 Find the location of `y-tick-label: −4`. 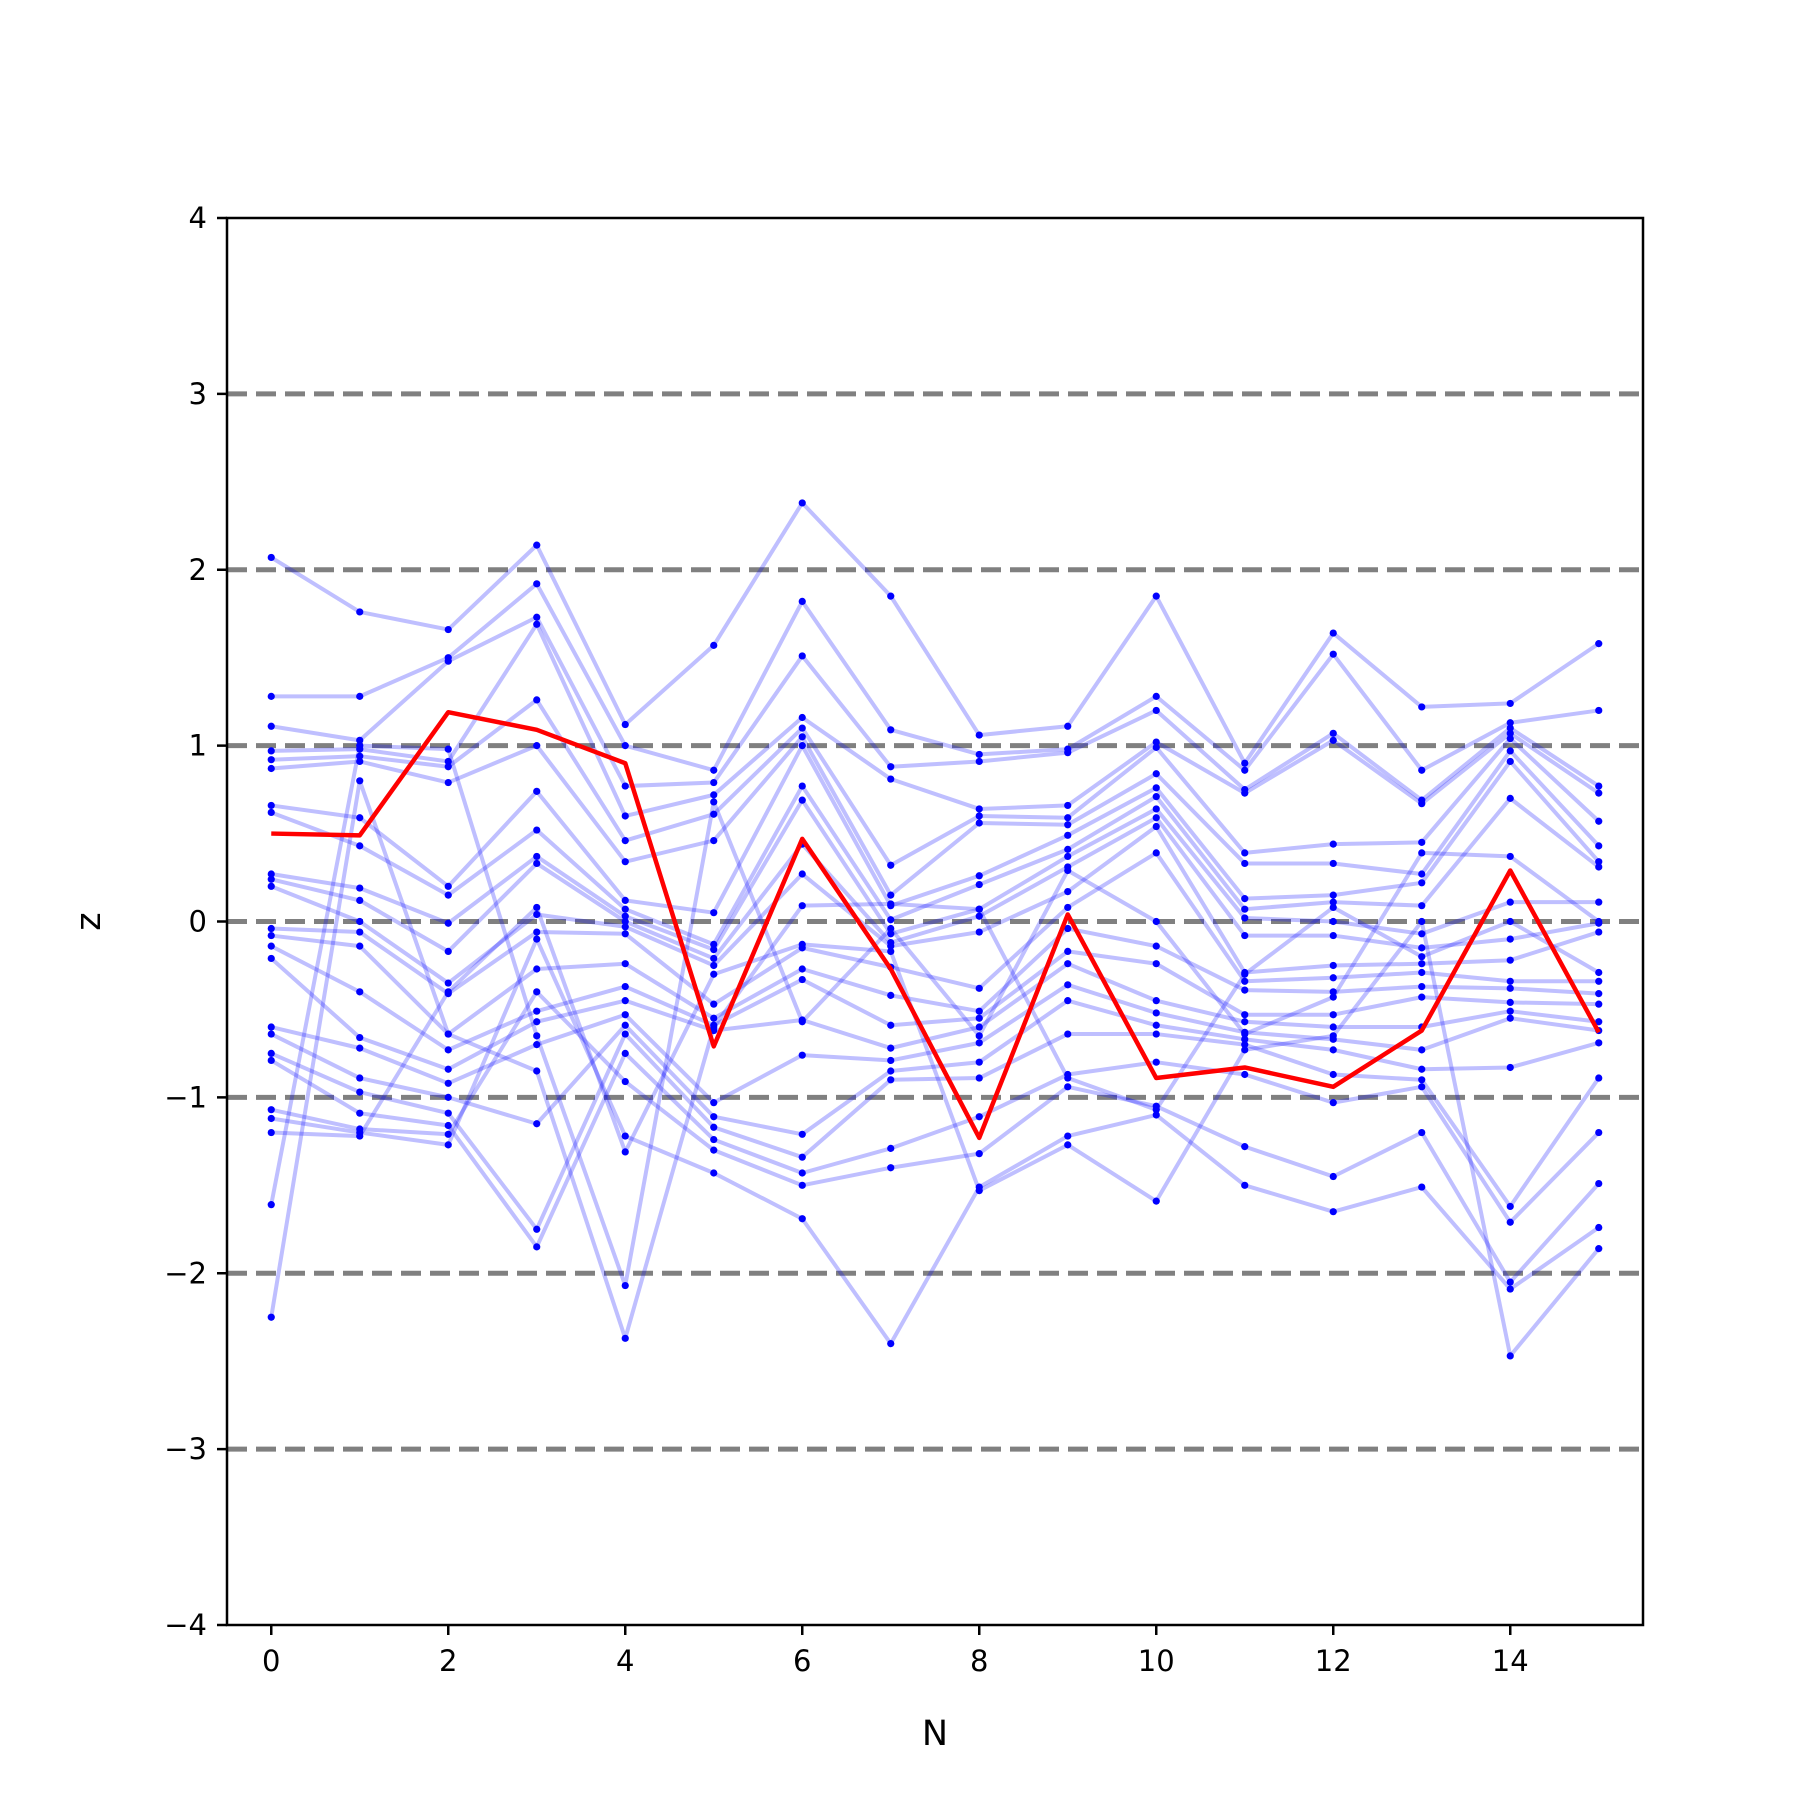

y-tick-label: −4 is located at coordinates (185, 1625).